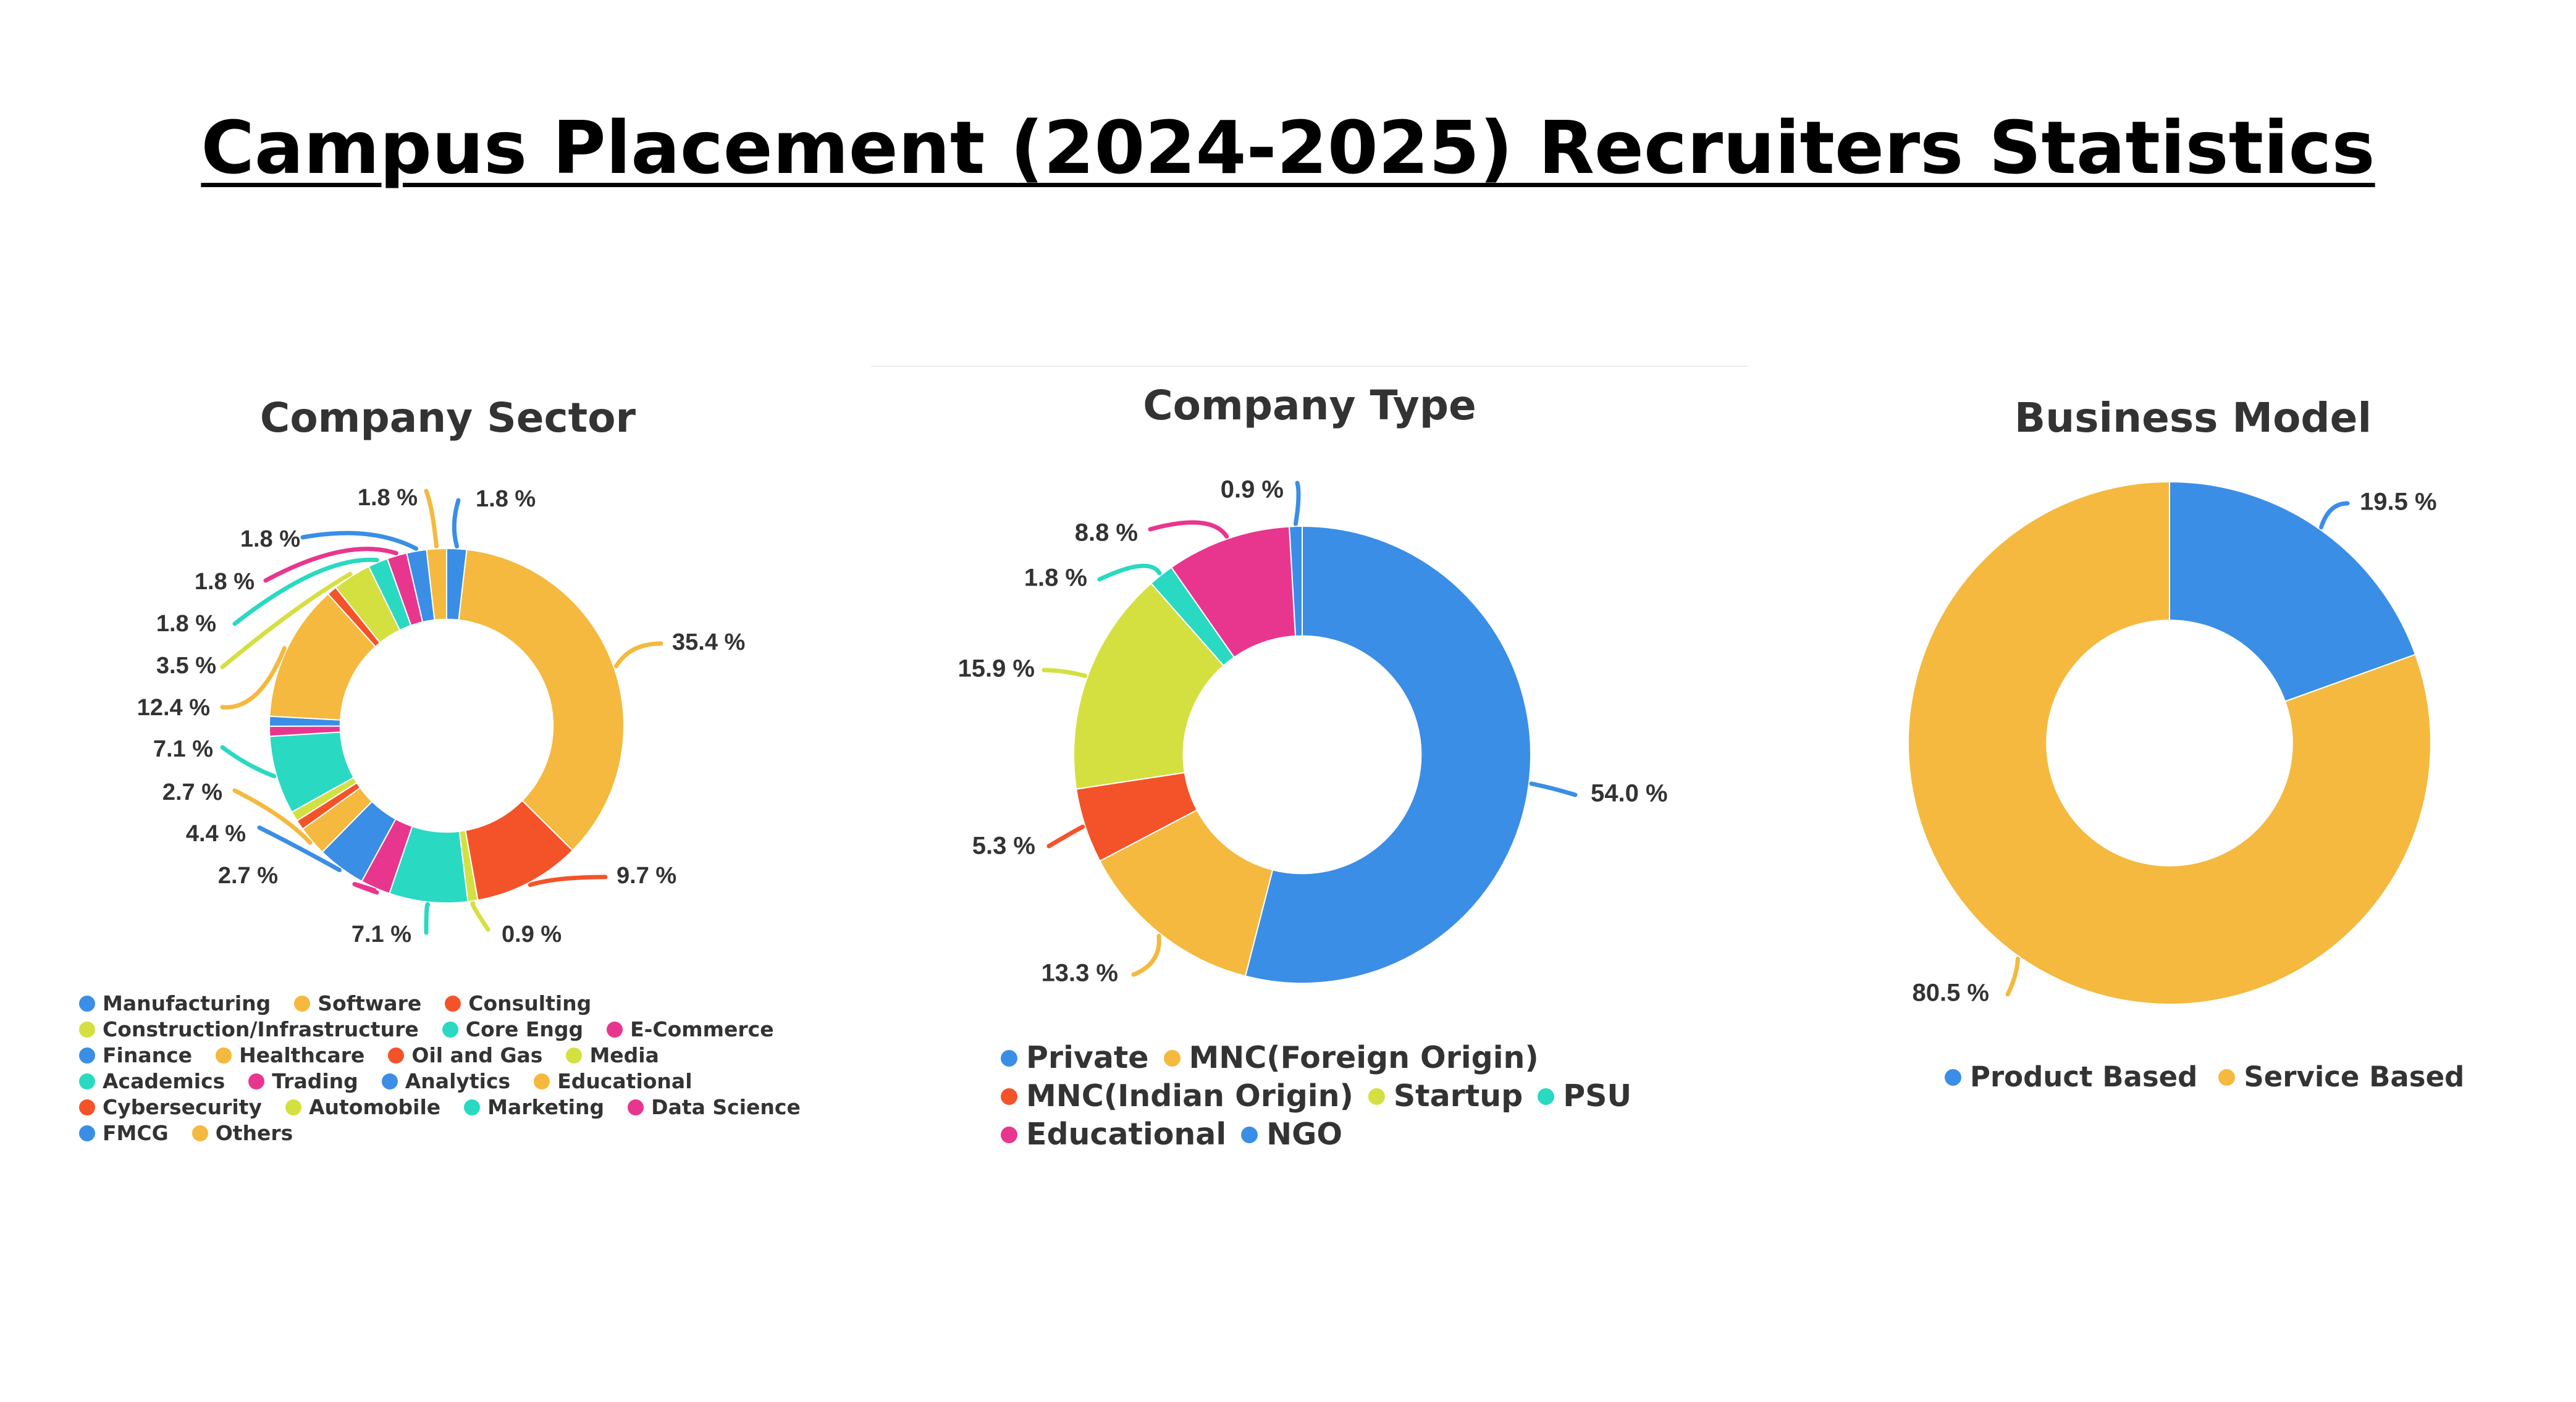  Describe the element at coordinates (2193, 418) in the screenshot. I see `chart-title-business-model: Business Model` at that location.